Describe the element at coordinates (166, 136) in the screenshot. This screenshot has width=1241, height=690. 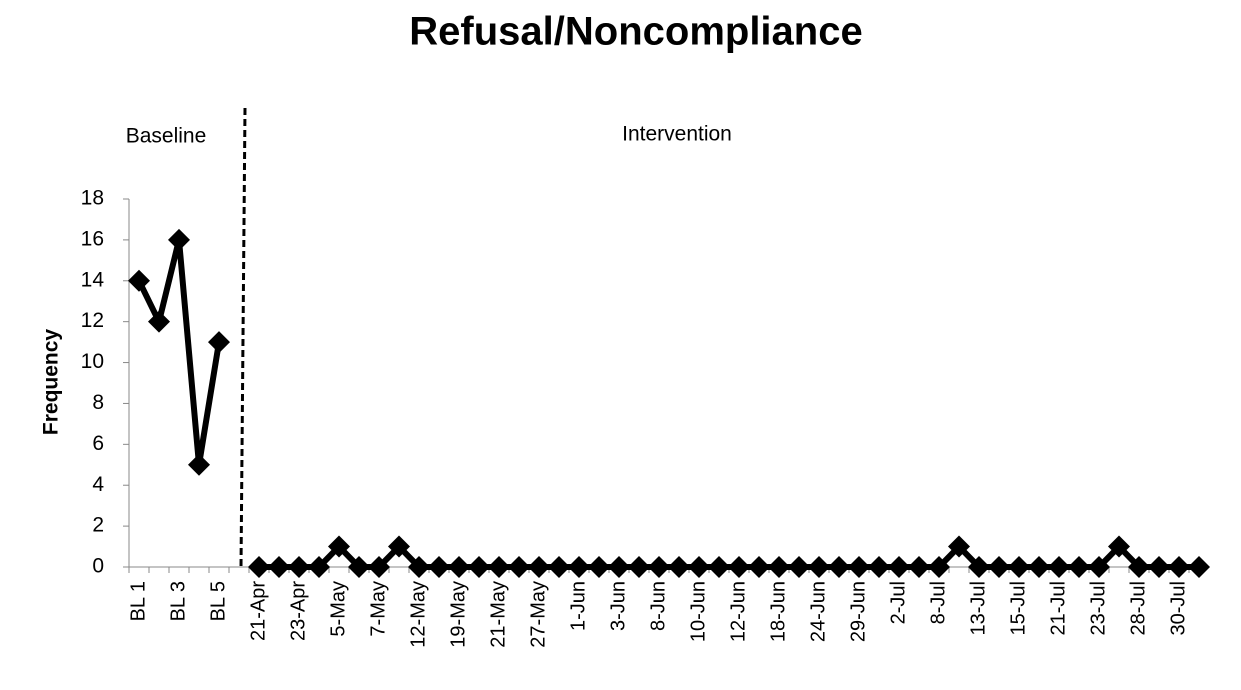
I see `phase-label: Baseline` at that location.